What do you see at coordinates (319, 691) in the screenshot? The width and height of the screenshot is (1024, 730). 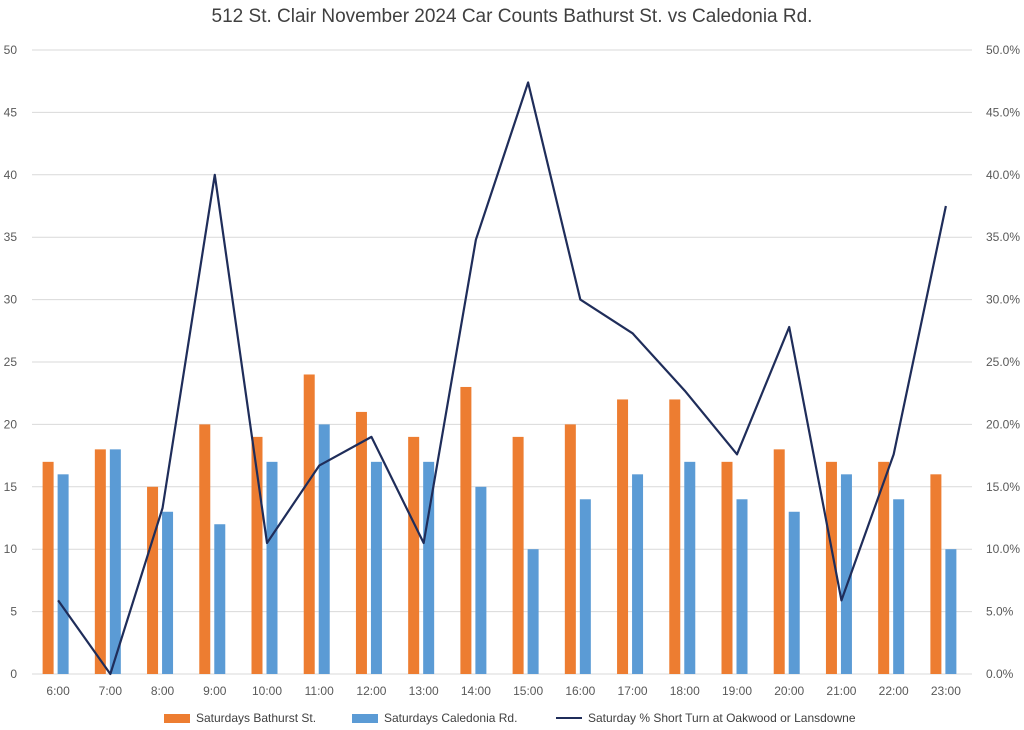 I see `x-tick-label: 11:00` at bounding box center [319, 691].